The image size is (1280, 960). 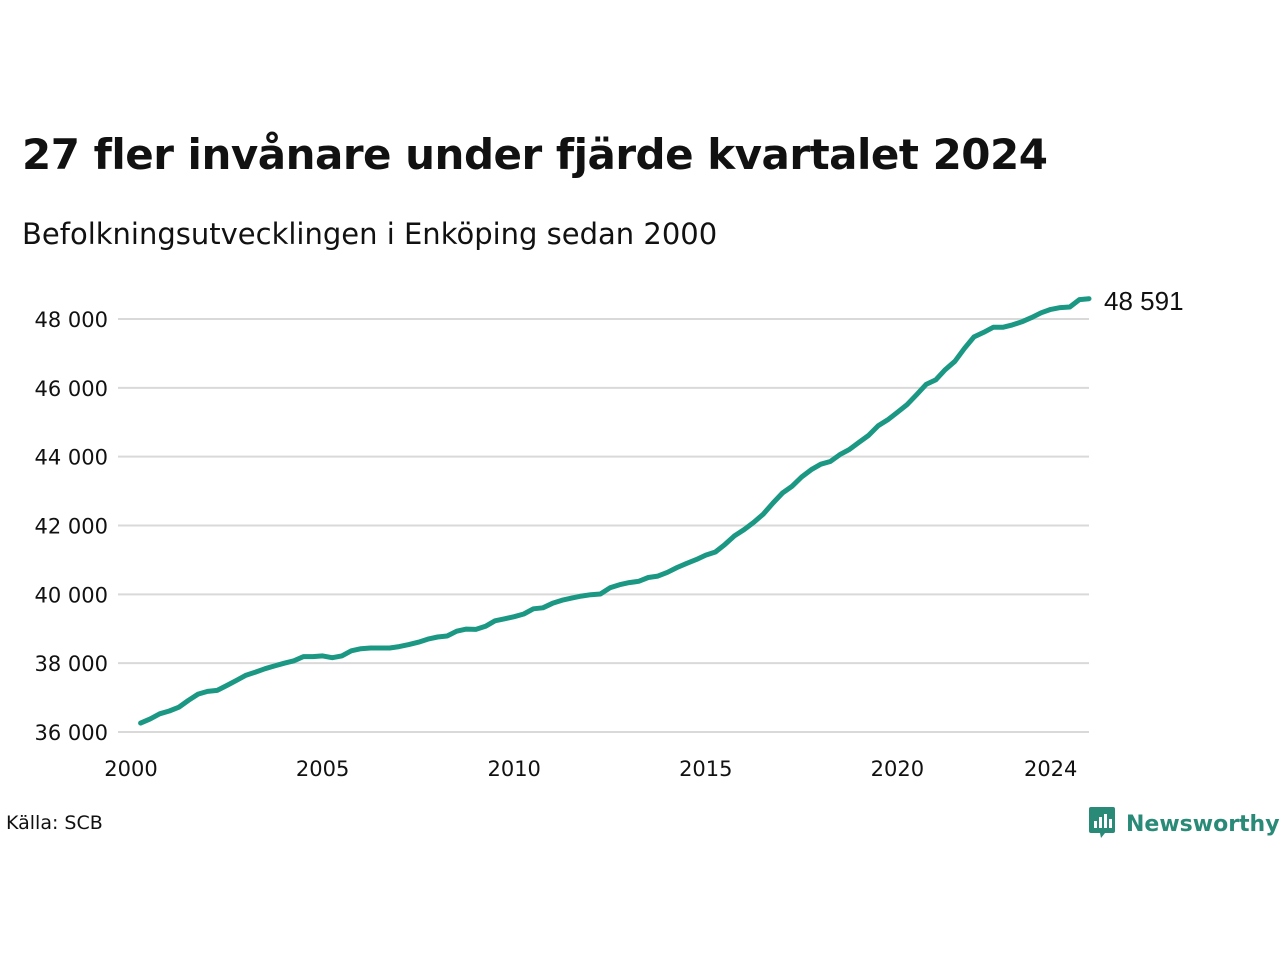 What do you see at coordinates (705, 769) in the screenshot?
I see `x-tick-label: 2015` at bounding box center [705, 769].